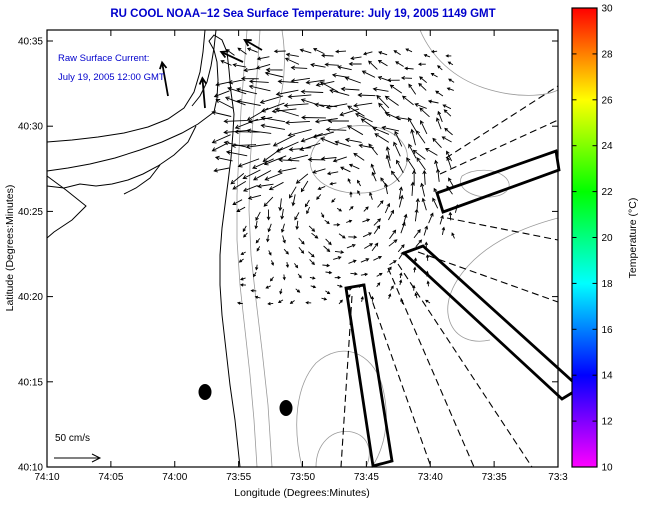 Image resolution: width=651 pixels, height=518 pixels. What do you see at coordinates (608, 100) in the screenshot?
I see `colorbar-tick-label: 26` at bounding box center [608, 100].